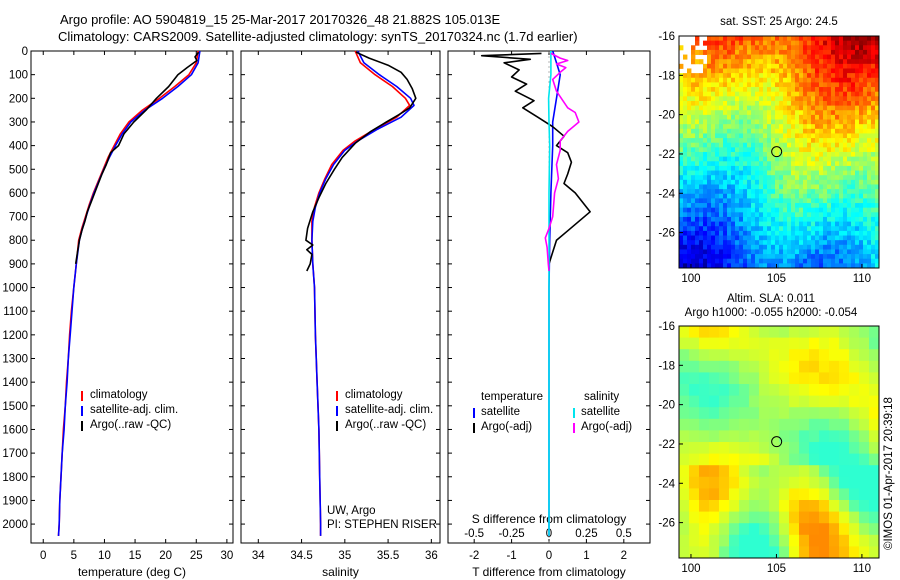  Describe the element at coordinates (15, 478) in the screenshot. I see `depth-tick-label: 1800` at that location.